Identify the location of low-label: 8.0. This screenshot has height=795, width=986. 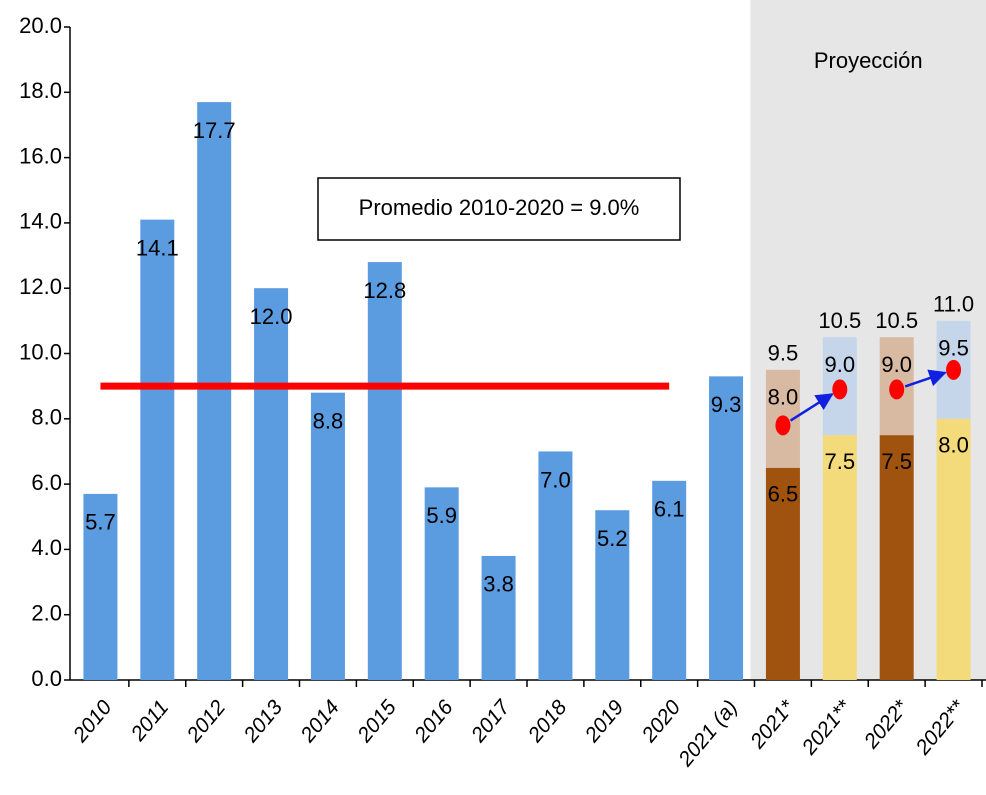
(953, 445).